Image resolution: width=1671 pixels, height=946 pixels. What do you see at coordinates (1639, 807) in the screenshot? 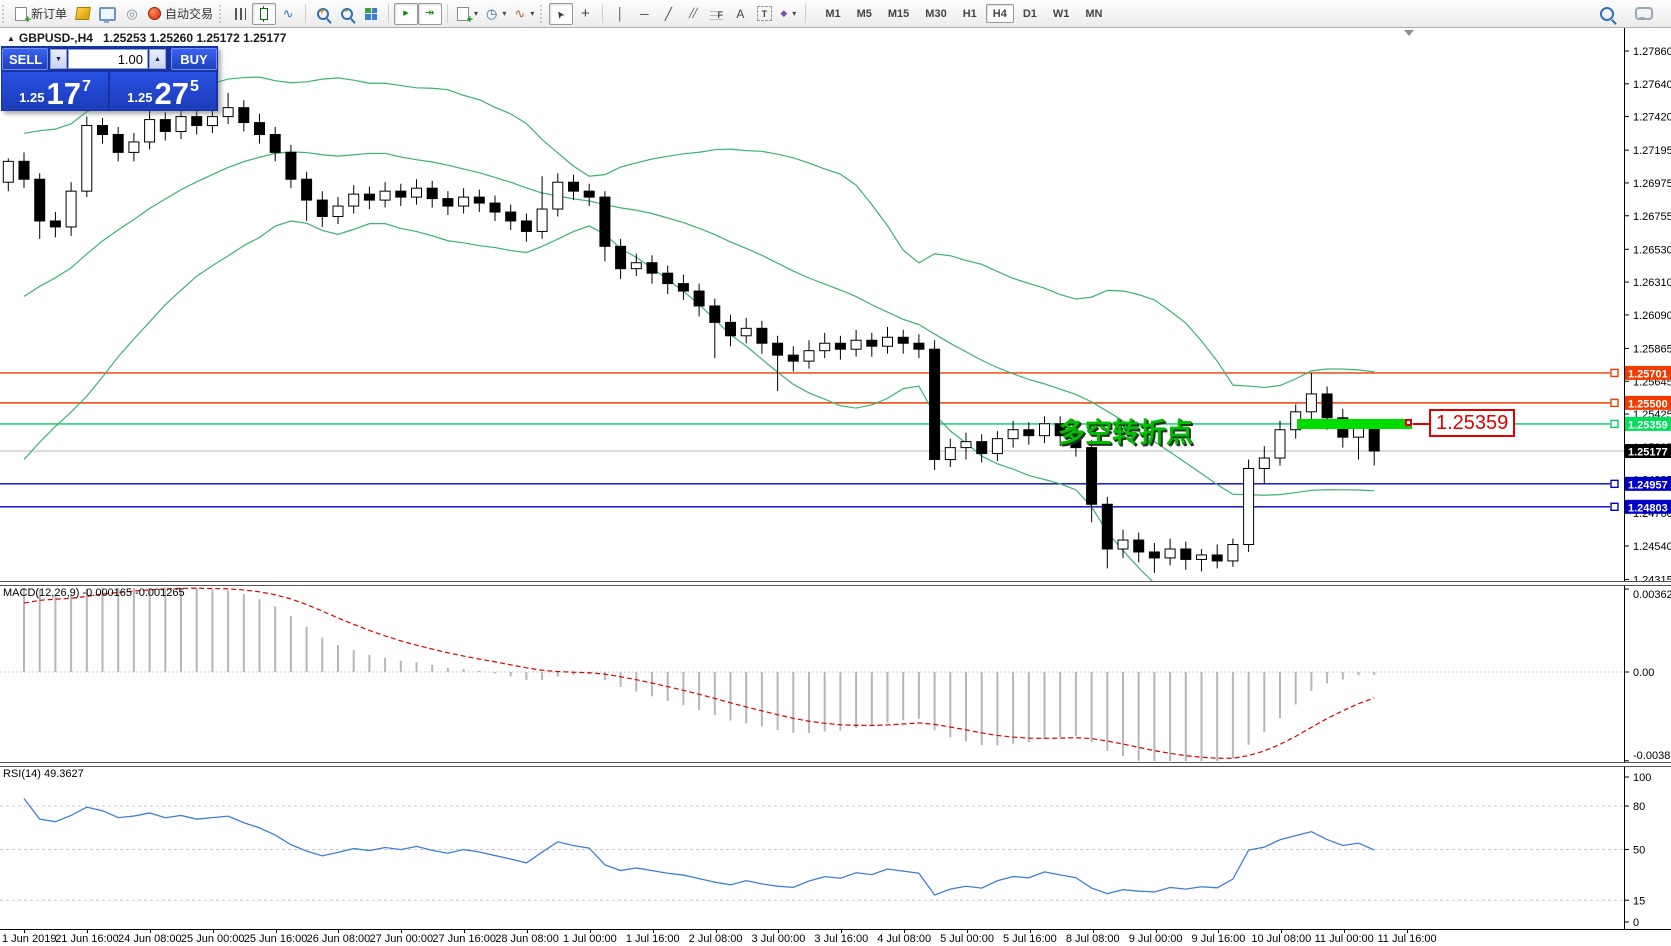
I see `svg-text: 80` at bounding box center [1639, 807].